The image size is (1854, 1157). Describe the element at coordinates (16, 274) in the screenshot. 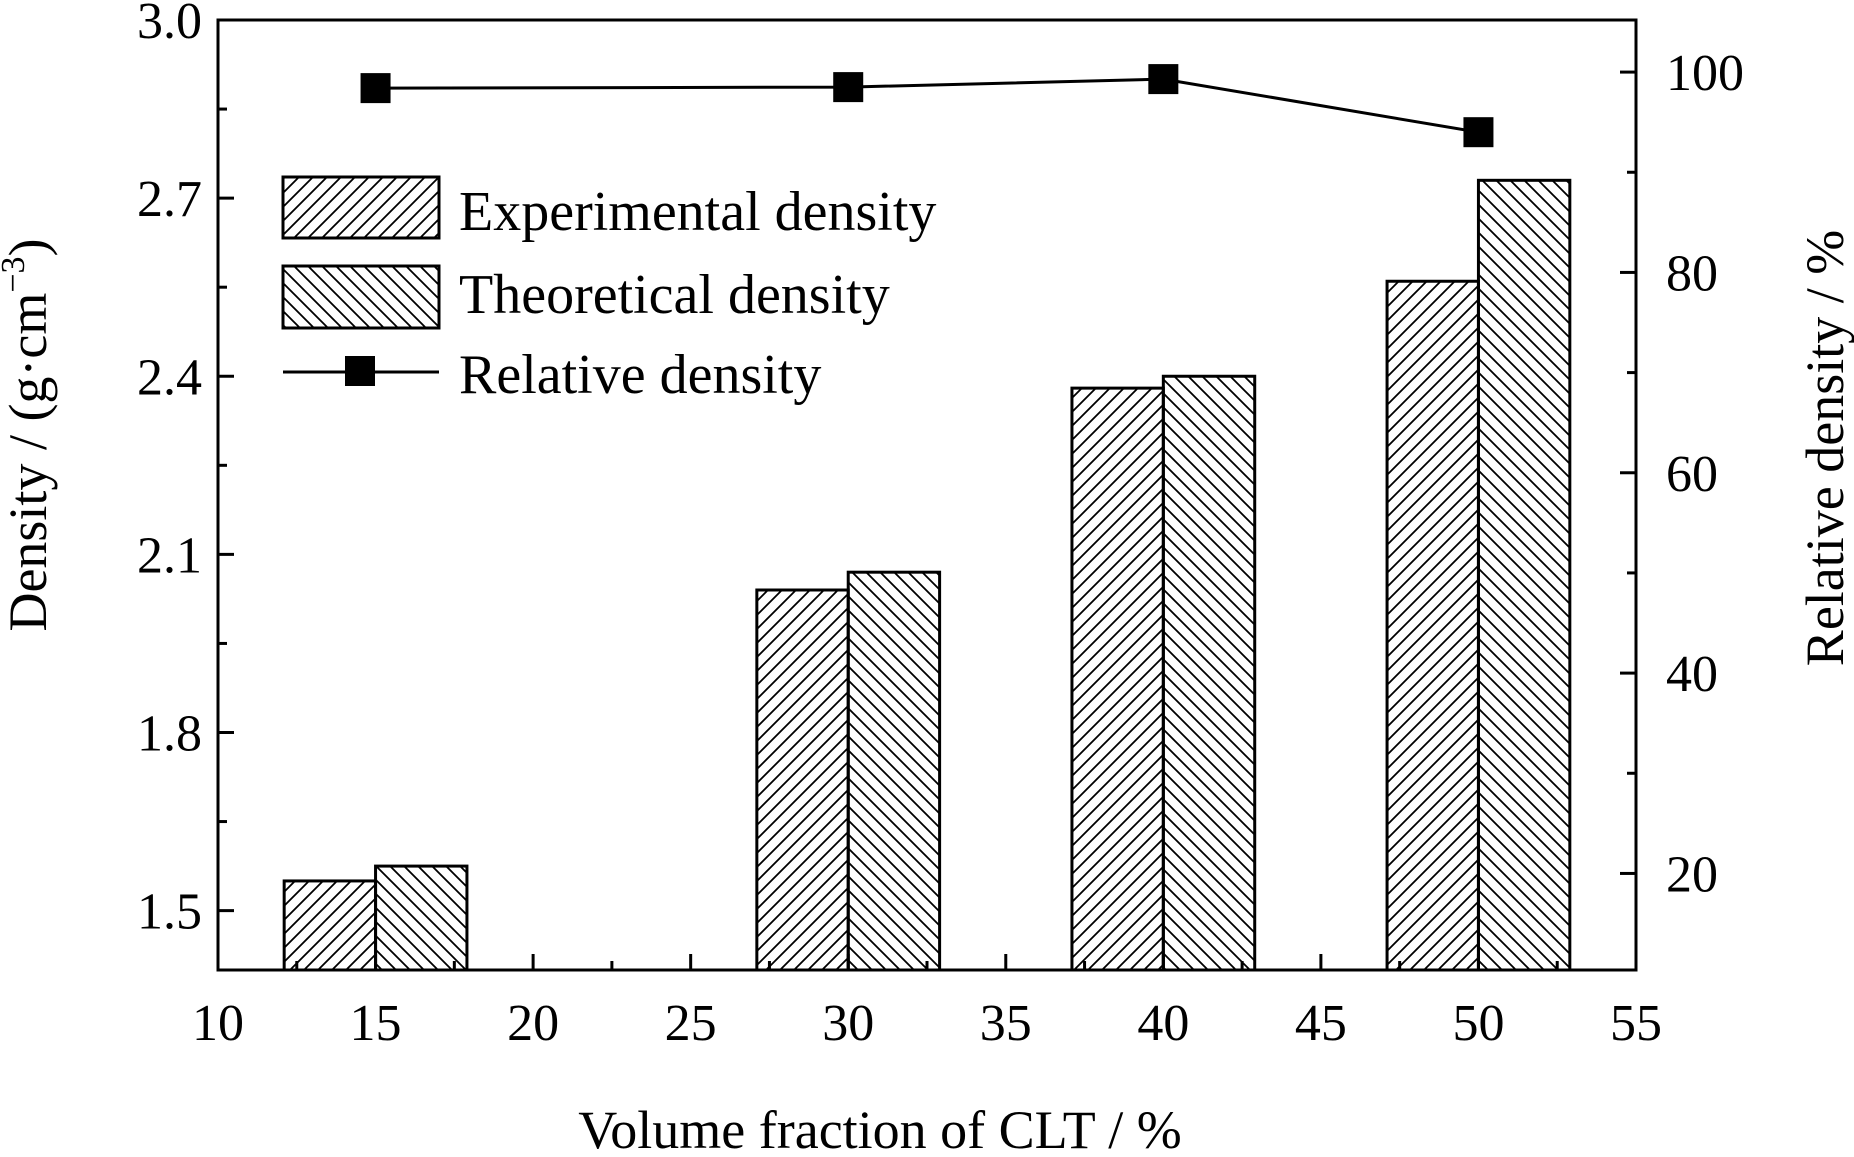

I see `y-axis-title-superscript: −3` at that location.